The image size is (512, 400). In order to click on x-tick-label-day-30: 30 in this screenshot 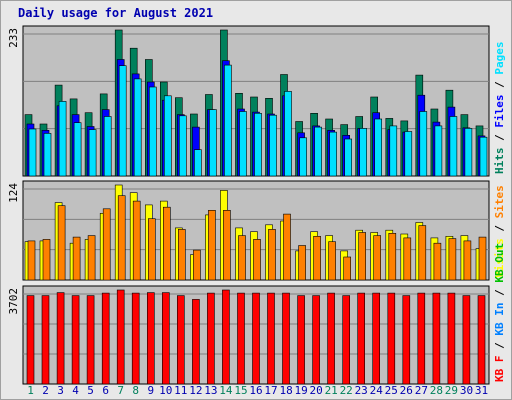, I will do `click(466, 390)`.